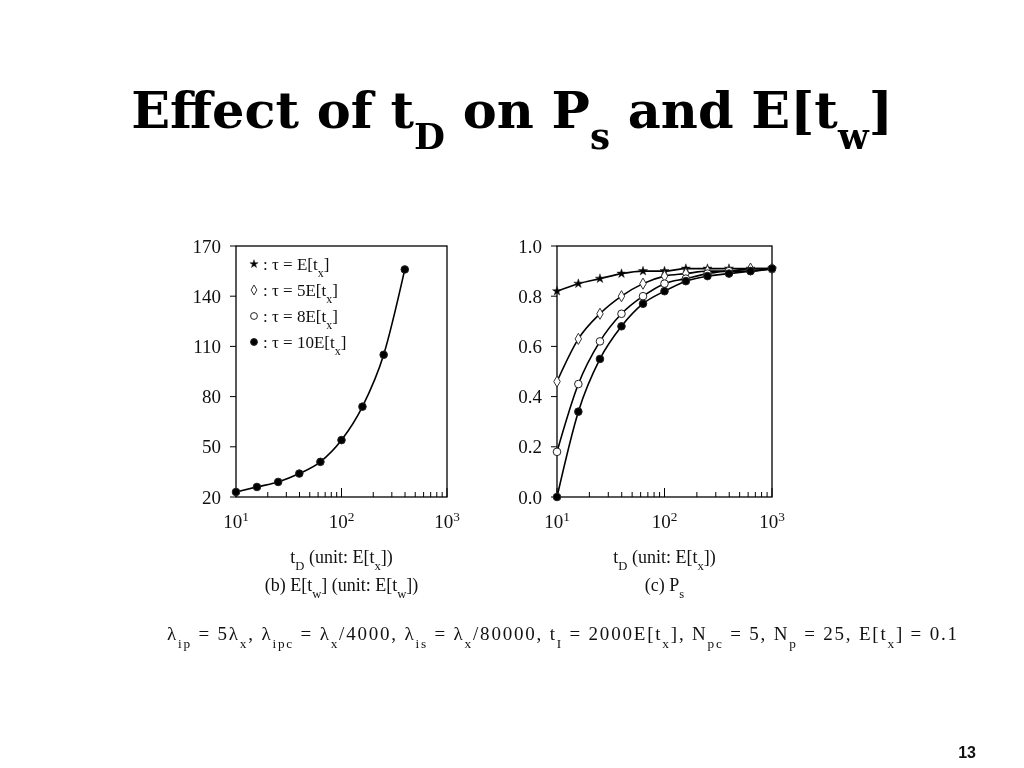  I want to click on y-tick-label: 1.0, so click(530, 246).